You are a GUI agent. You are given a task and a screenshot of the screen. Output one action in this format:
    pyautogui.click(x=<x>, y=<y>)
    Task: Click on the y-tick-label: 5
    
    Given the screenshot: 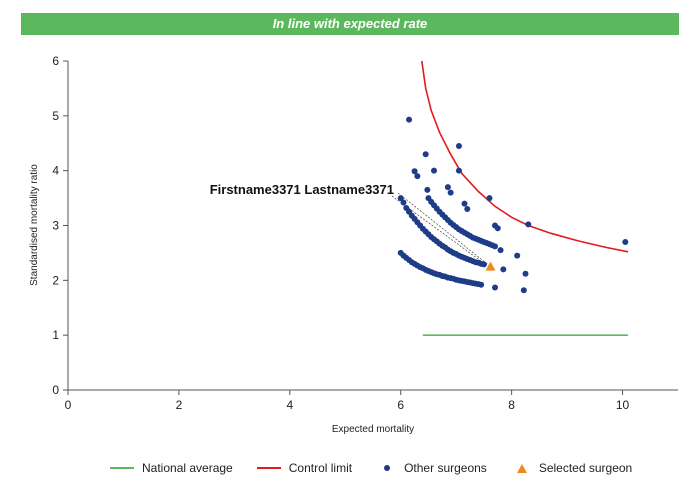 What is the action you would take?
    pyautogui.click(x=55, y=116)
    